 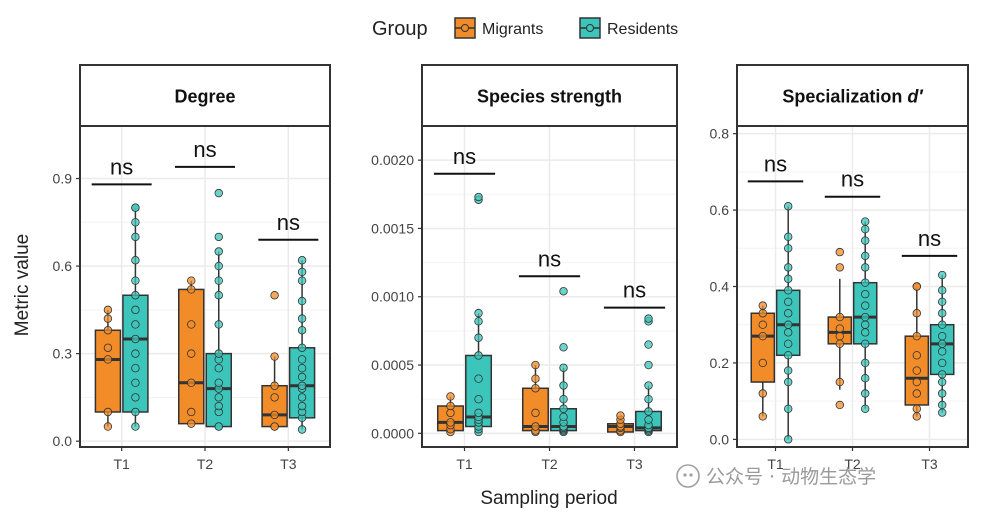 I want to click on y-tick-label: 0.0015, so click(x=392, y=228).